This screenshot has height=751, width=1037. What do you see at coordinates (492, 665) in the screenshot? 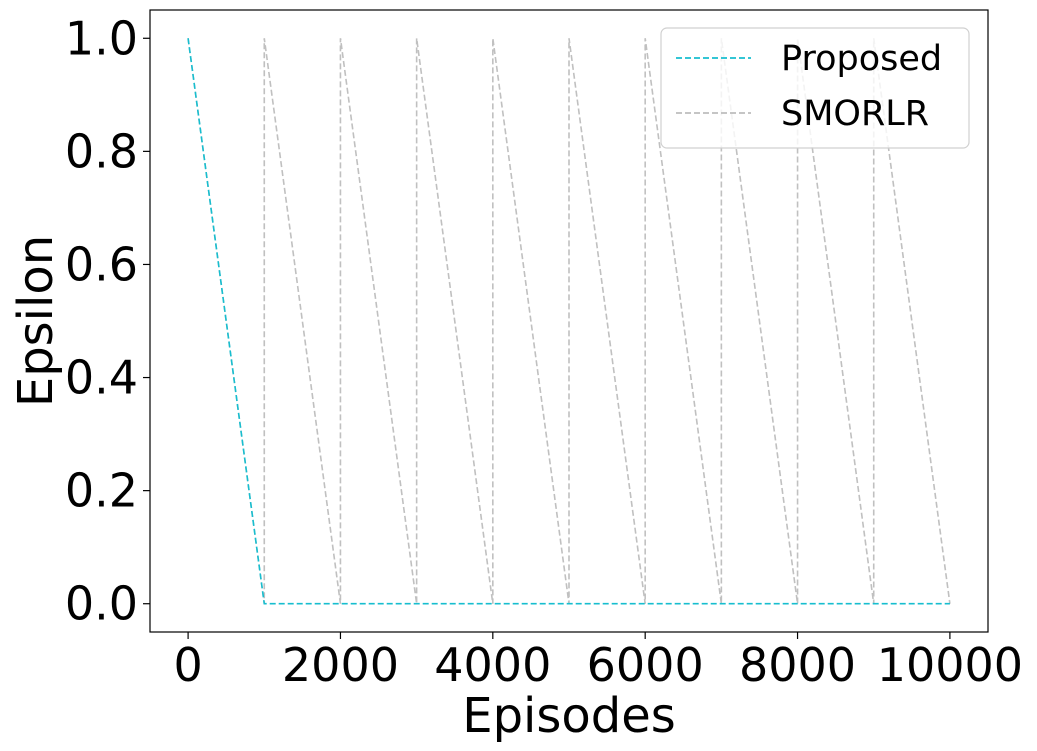
I see `x-tick-label: 4000` at bounding box center [492, 665].